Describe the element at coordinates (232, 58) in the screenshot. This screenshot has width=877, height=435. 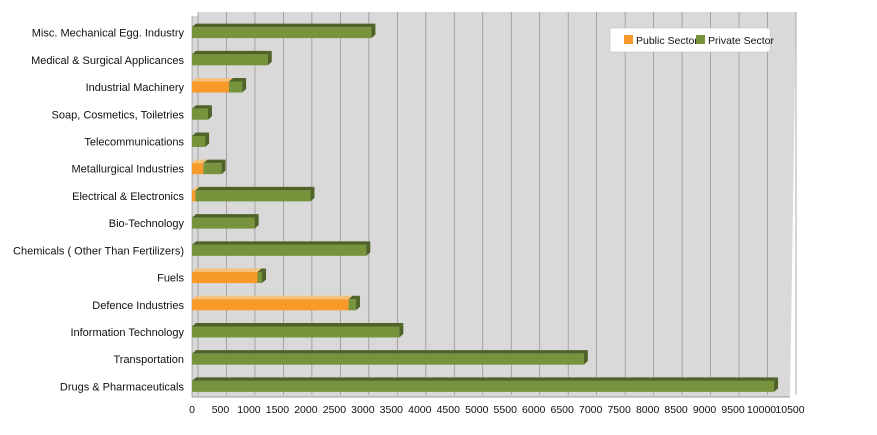
I see `bar-private-sector-medical-surgical-applicances` at that location.